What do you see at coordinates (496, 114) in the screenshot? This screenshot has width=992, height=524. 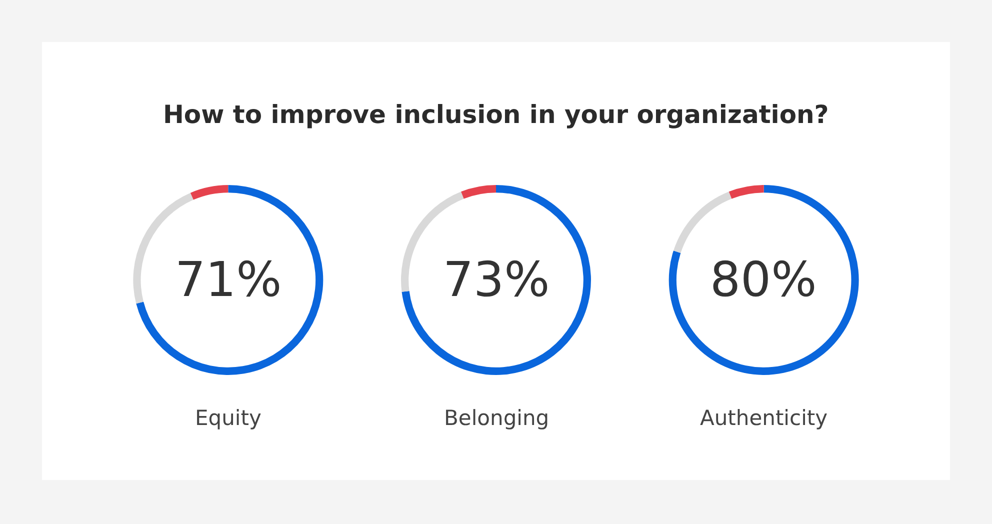 I see `text: How to improve inclusion in your organization?` at bounding box center [496, 114].